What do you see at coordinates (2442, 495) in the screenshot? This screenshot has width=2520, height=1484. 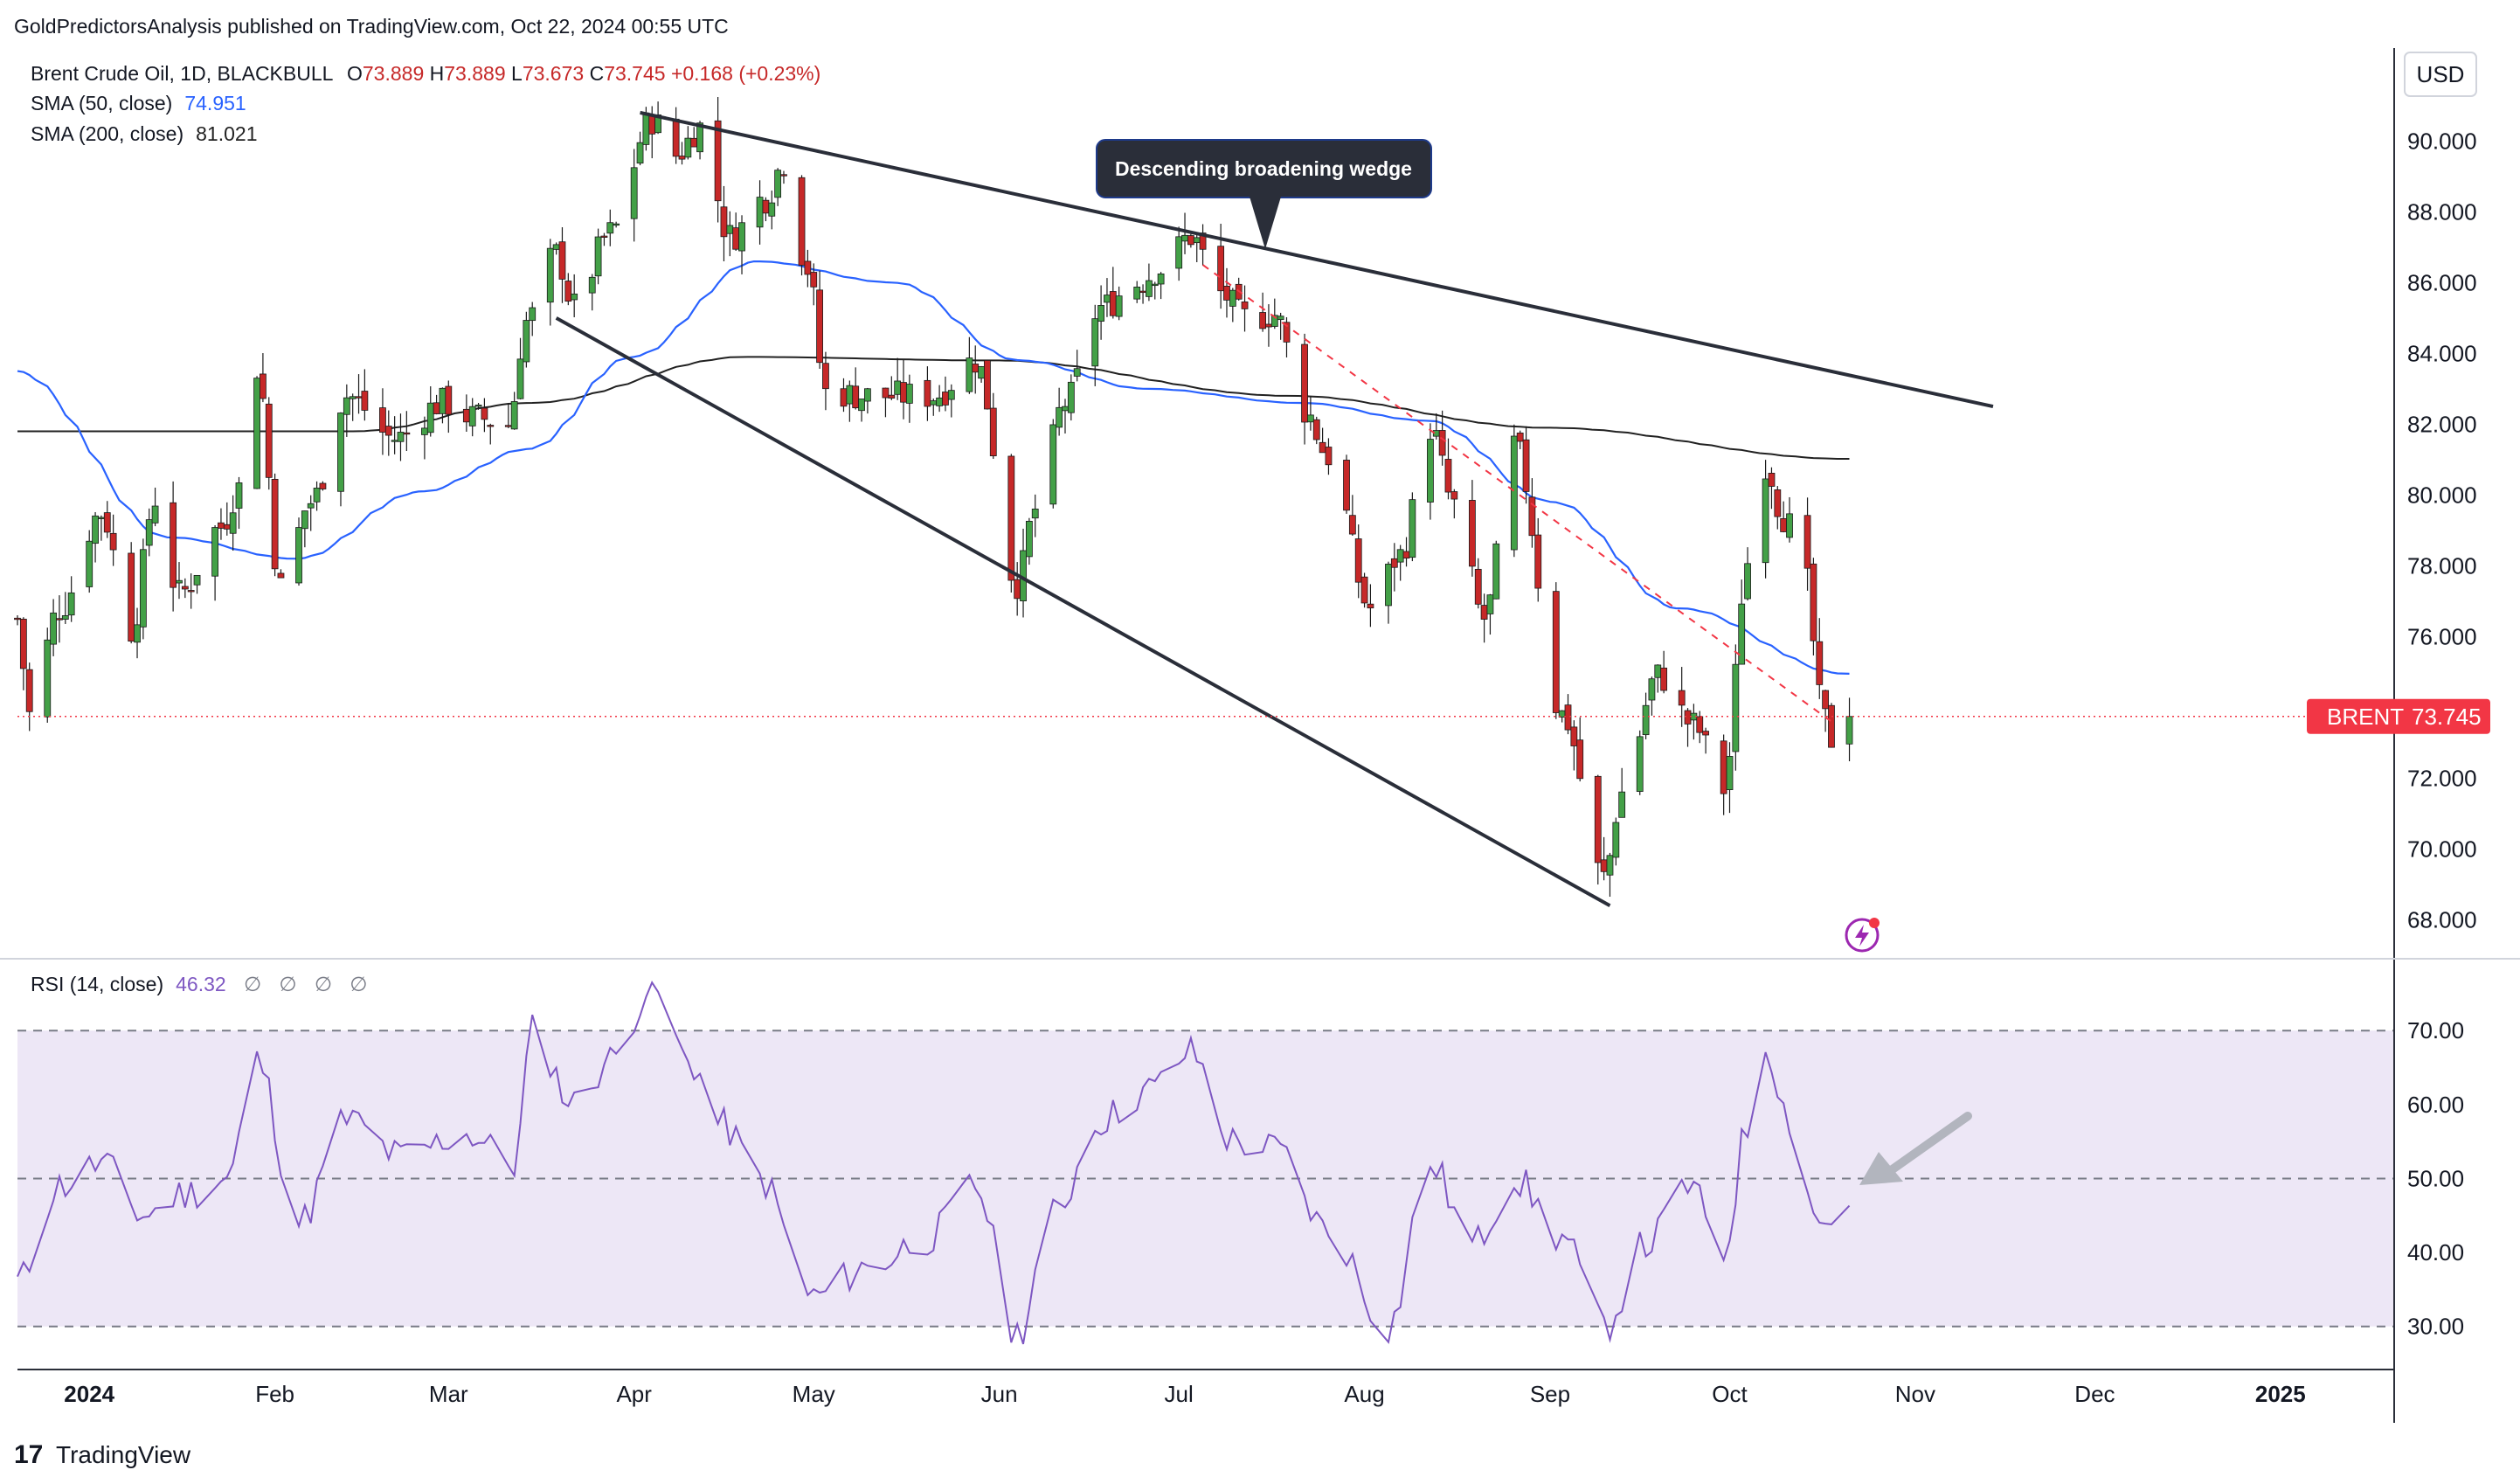 I see `price-tick-label: 80.000` at bounding box center [2442, 495].